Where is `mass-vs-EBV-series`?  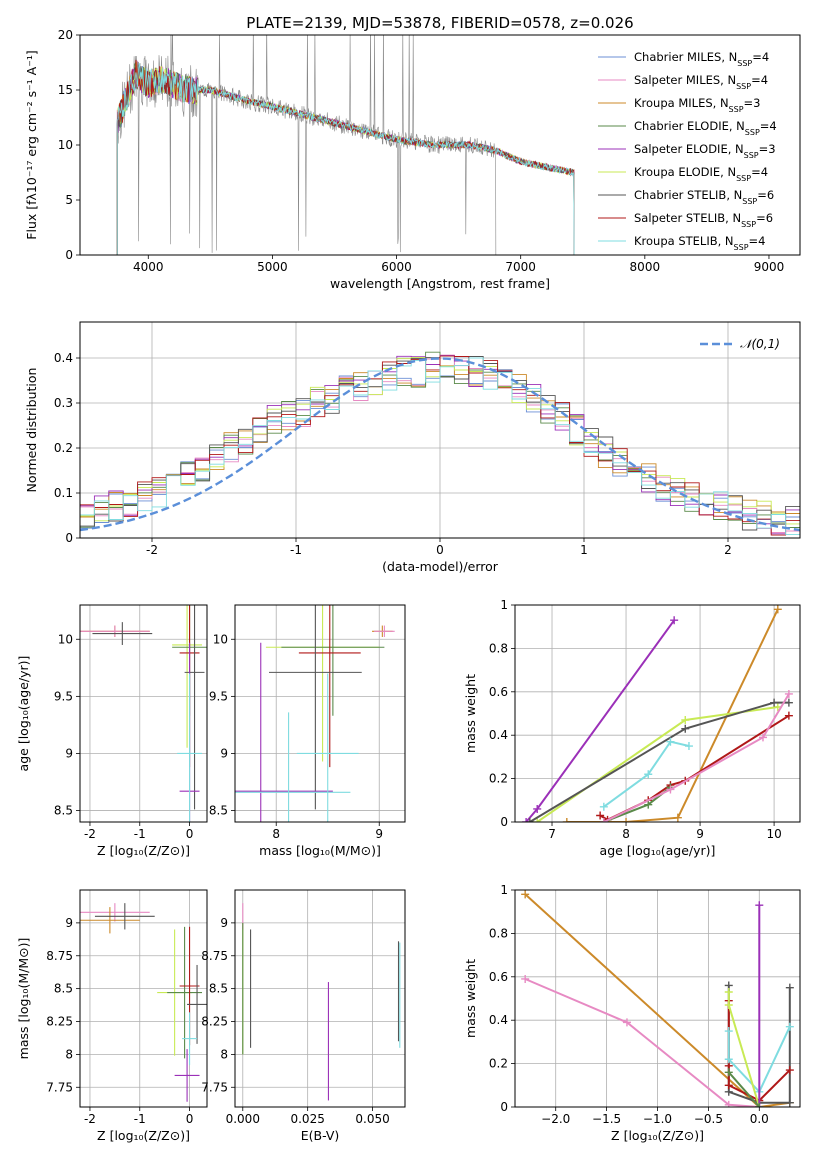
mass-vs-EBV-series is located at coordinates (321, 1002).